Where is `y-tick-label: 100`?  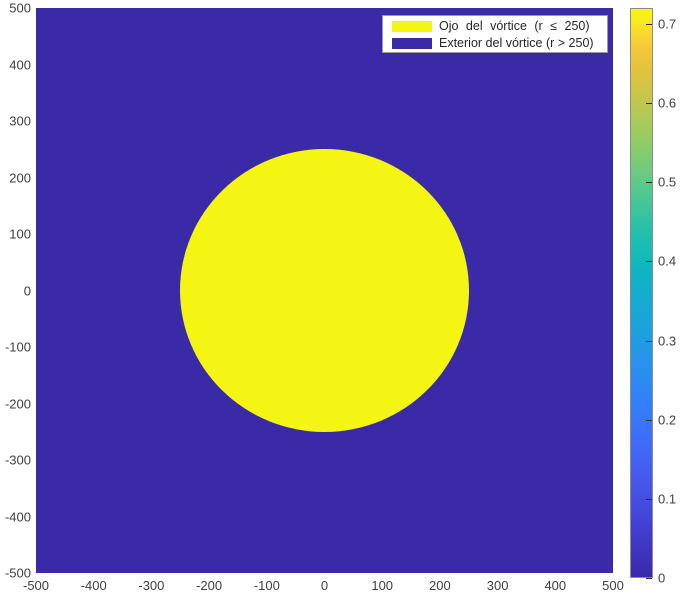 y-tick-label: 100 is located at coordinates (20, 234).